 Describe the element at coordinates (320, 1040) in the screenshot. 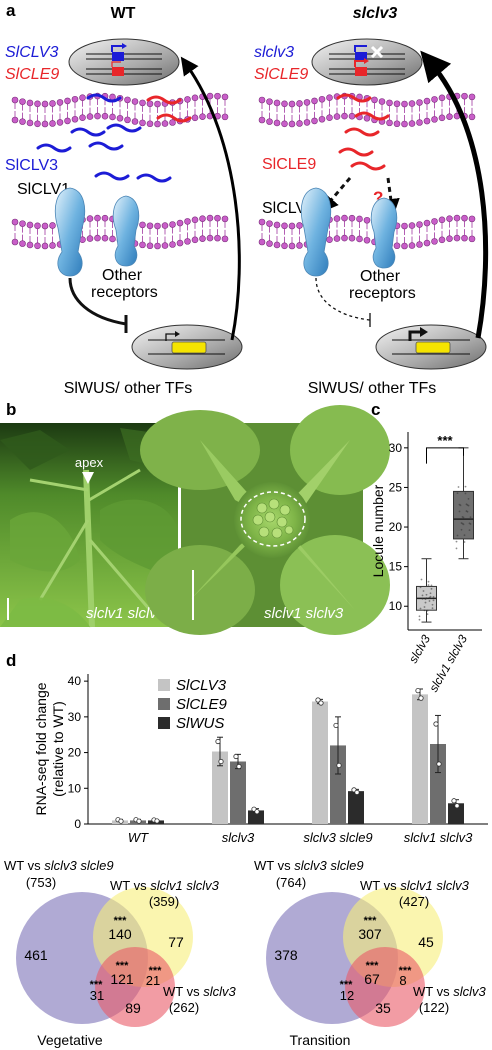

I see `venn-caption: Transition` at that location.